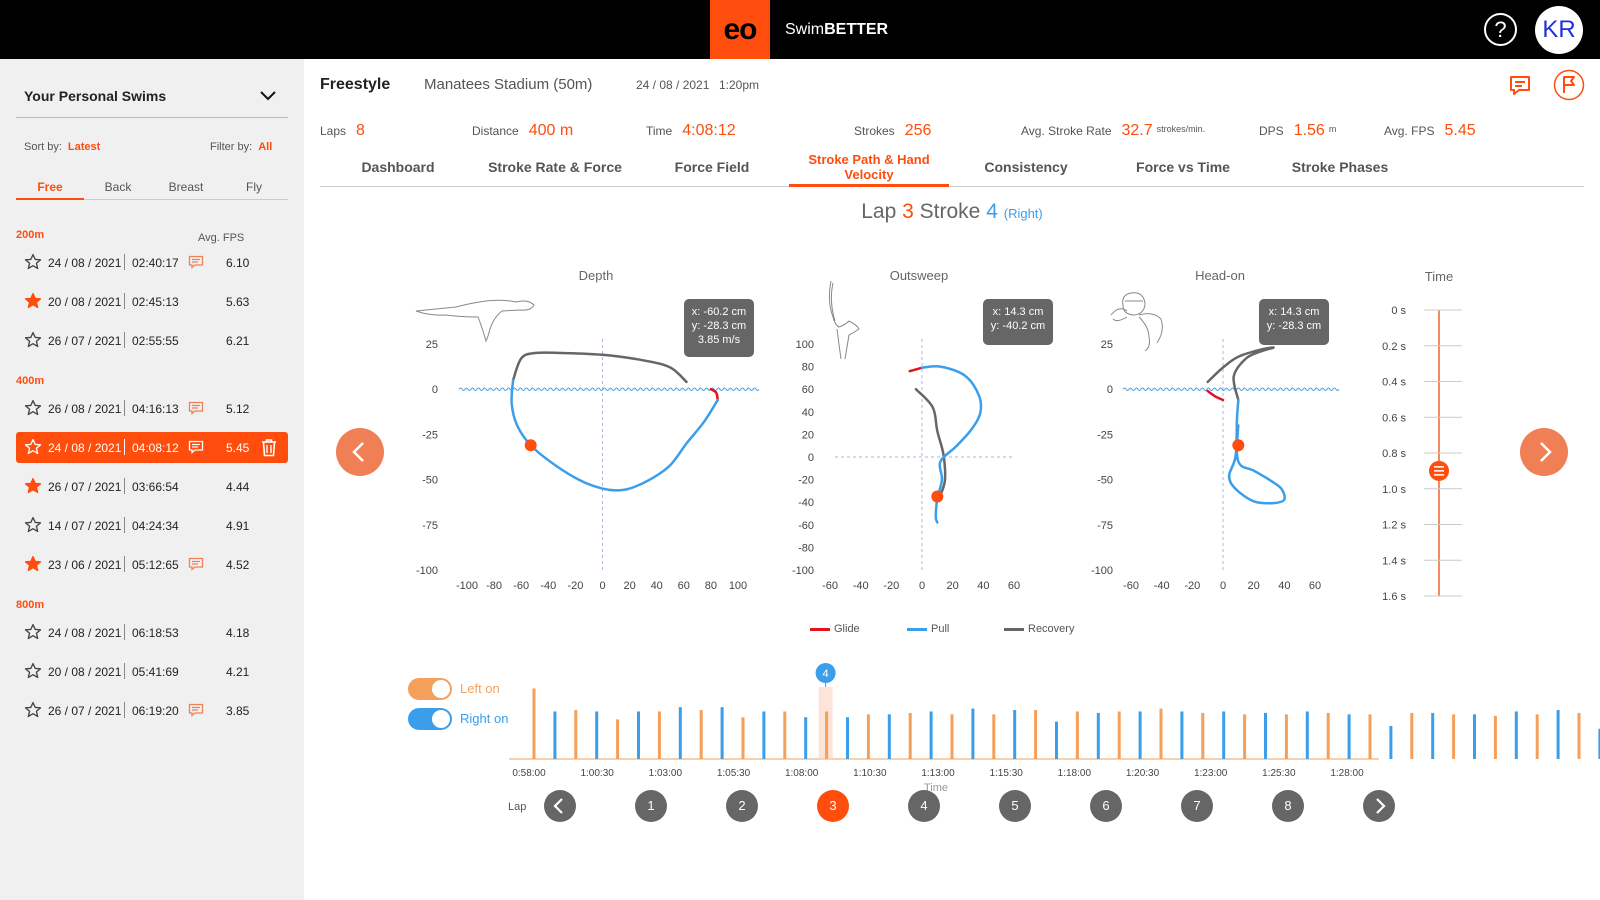 The width and height of the screenshot is (1600, 900). Describe the element at coordinates (1340, 167) in the screenshot. I see `tab-stroke-phases: Stroke Phases` at that location.